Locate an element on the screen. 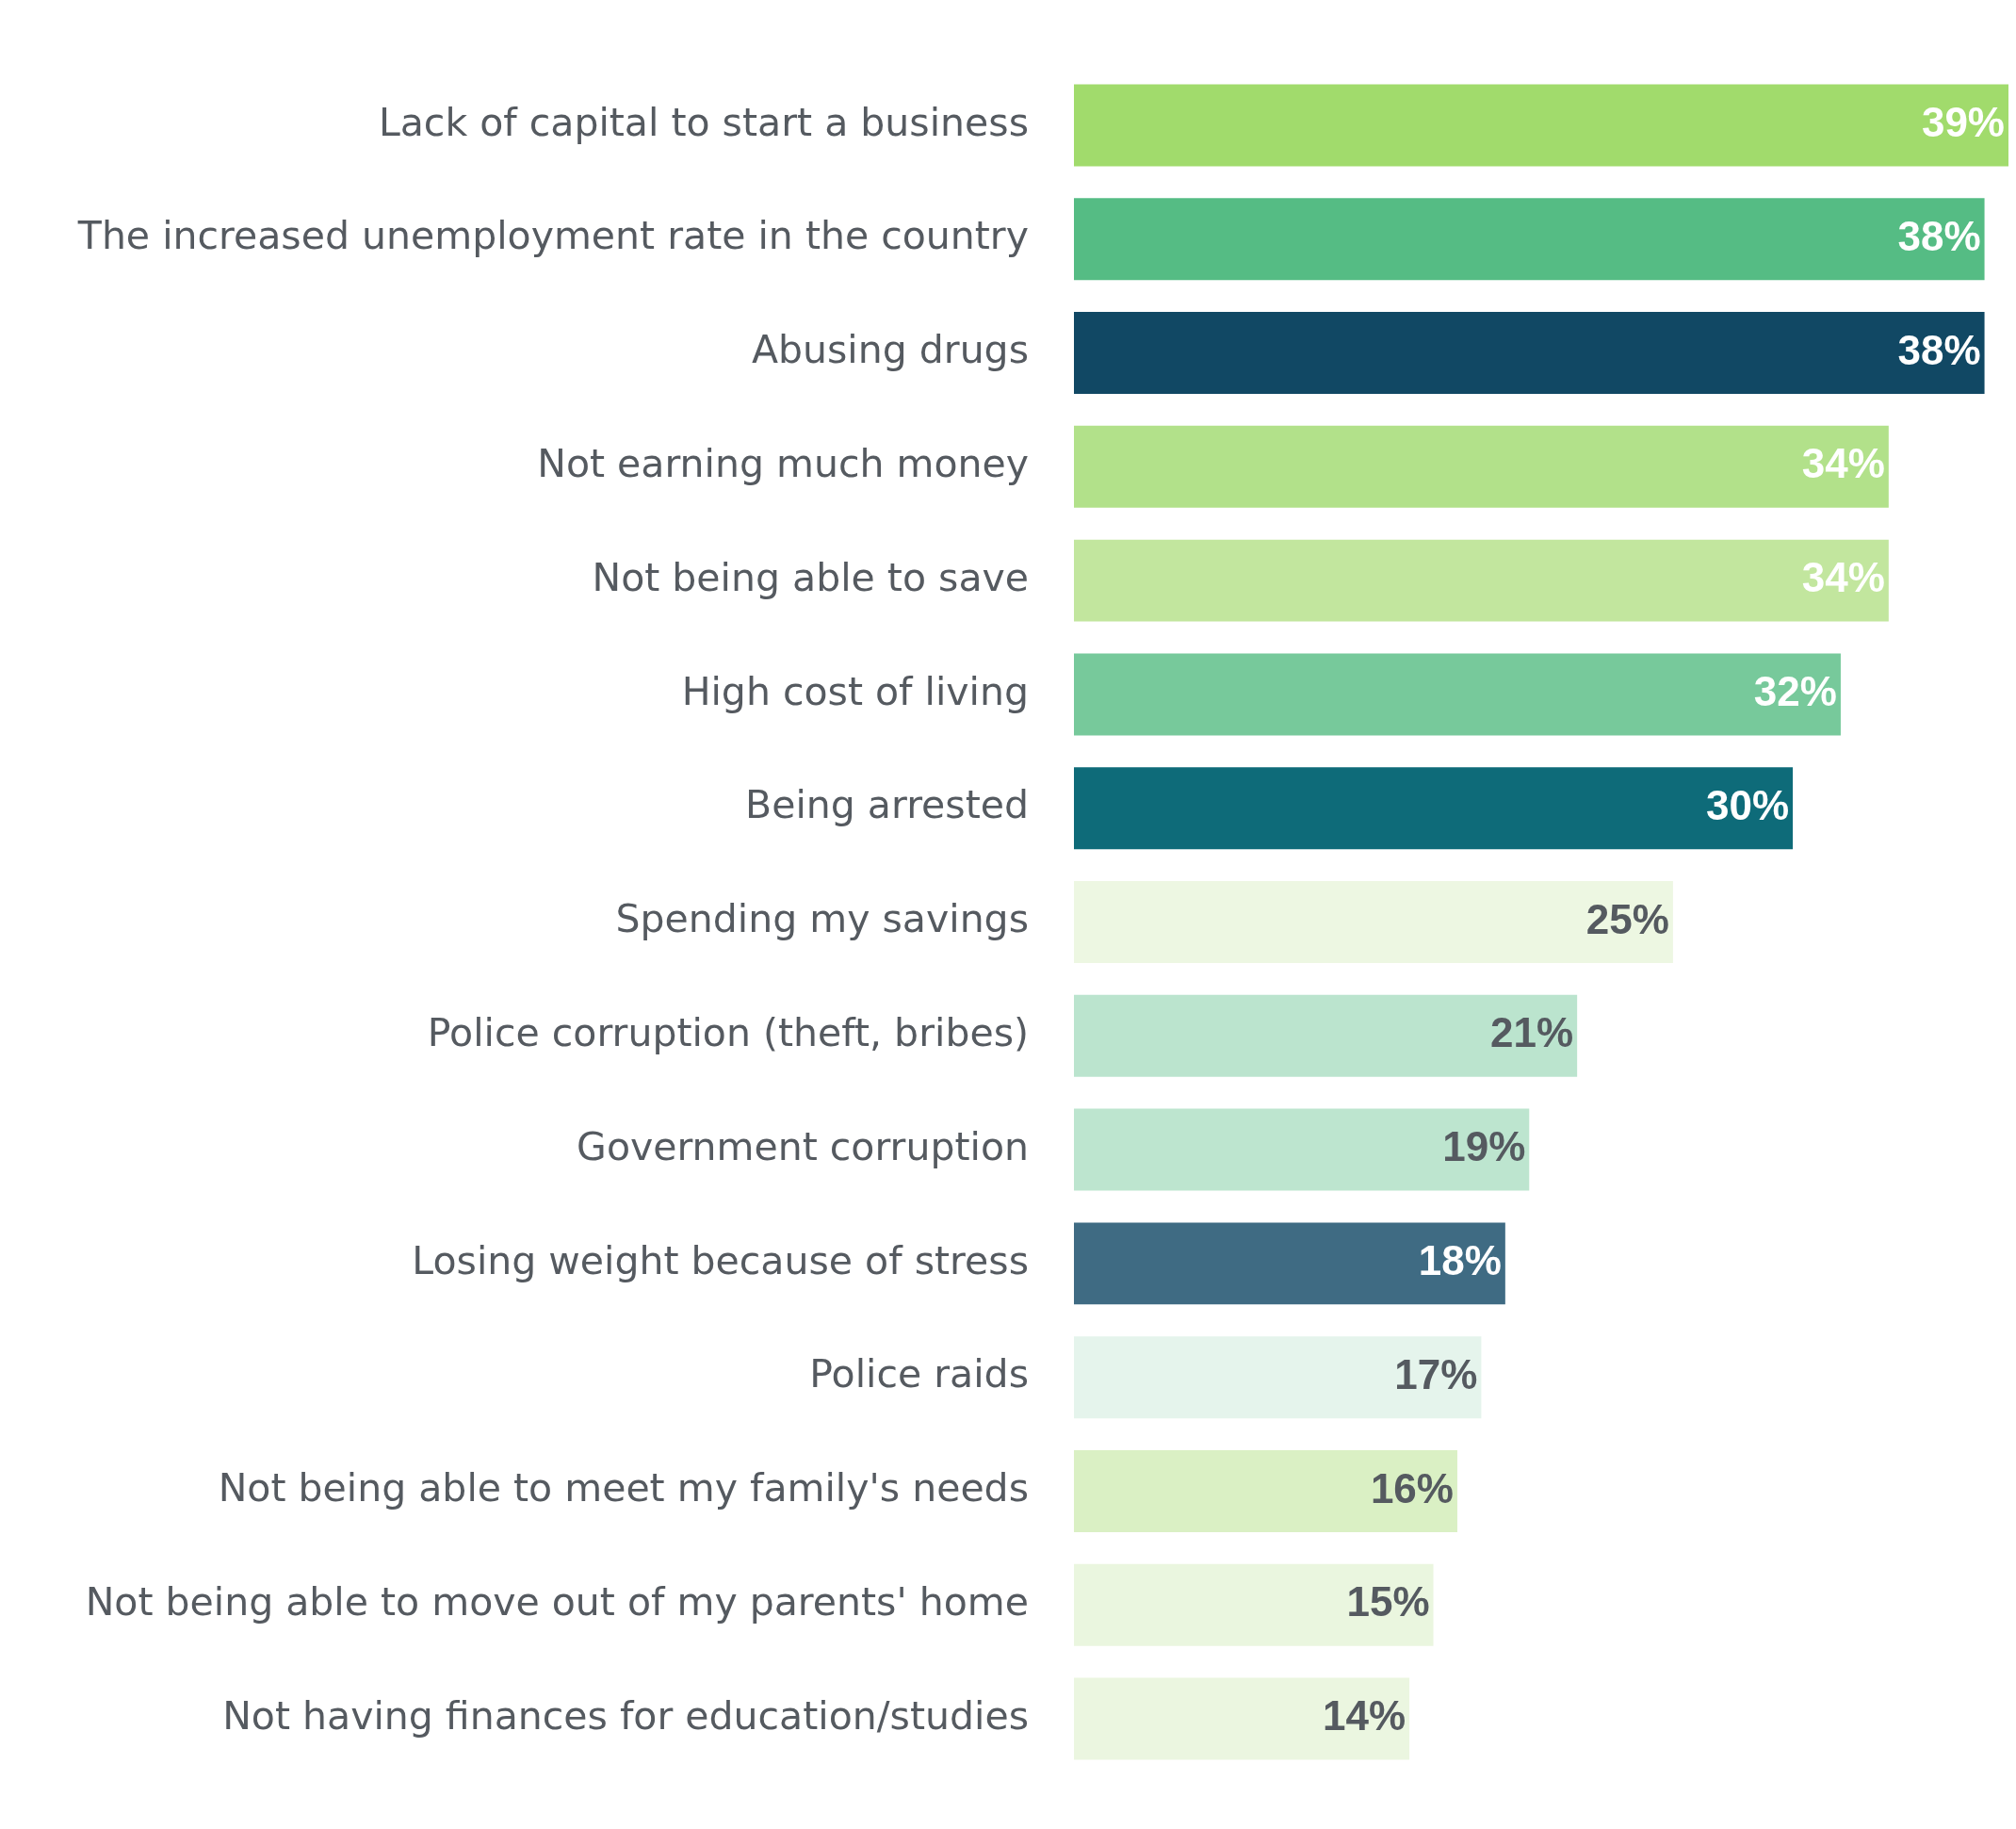  y-tick-label: Not being able to save is located at coordinates (810, 577).